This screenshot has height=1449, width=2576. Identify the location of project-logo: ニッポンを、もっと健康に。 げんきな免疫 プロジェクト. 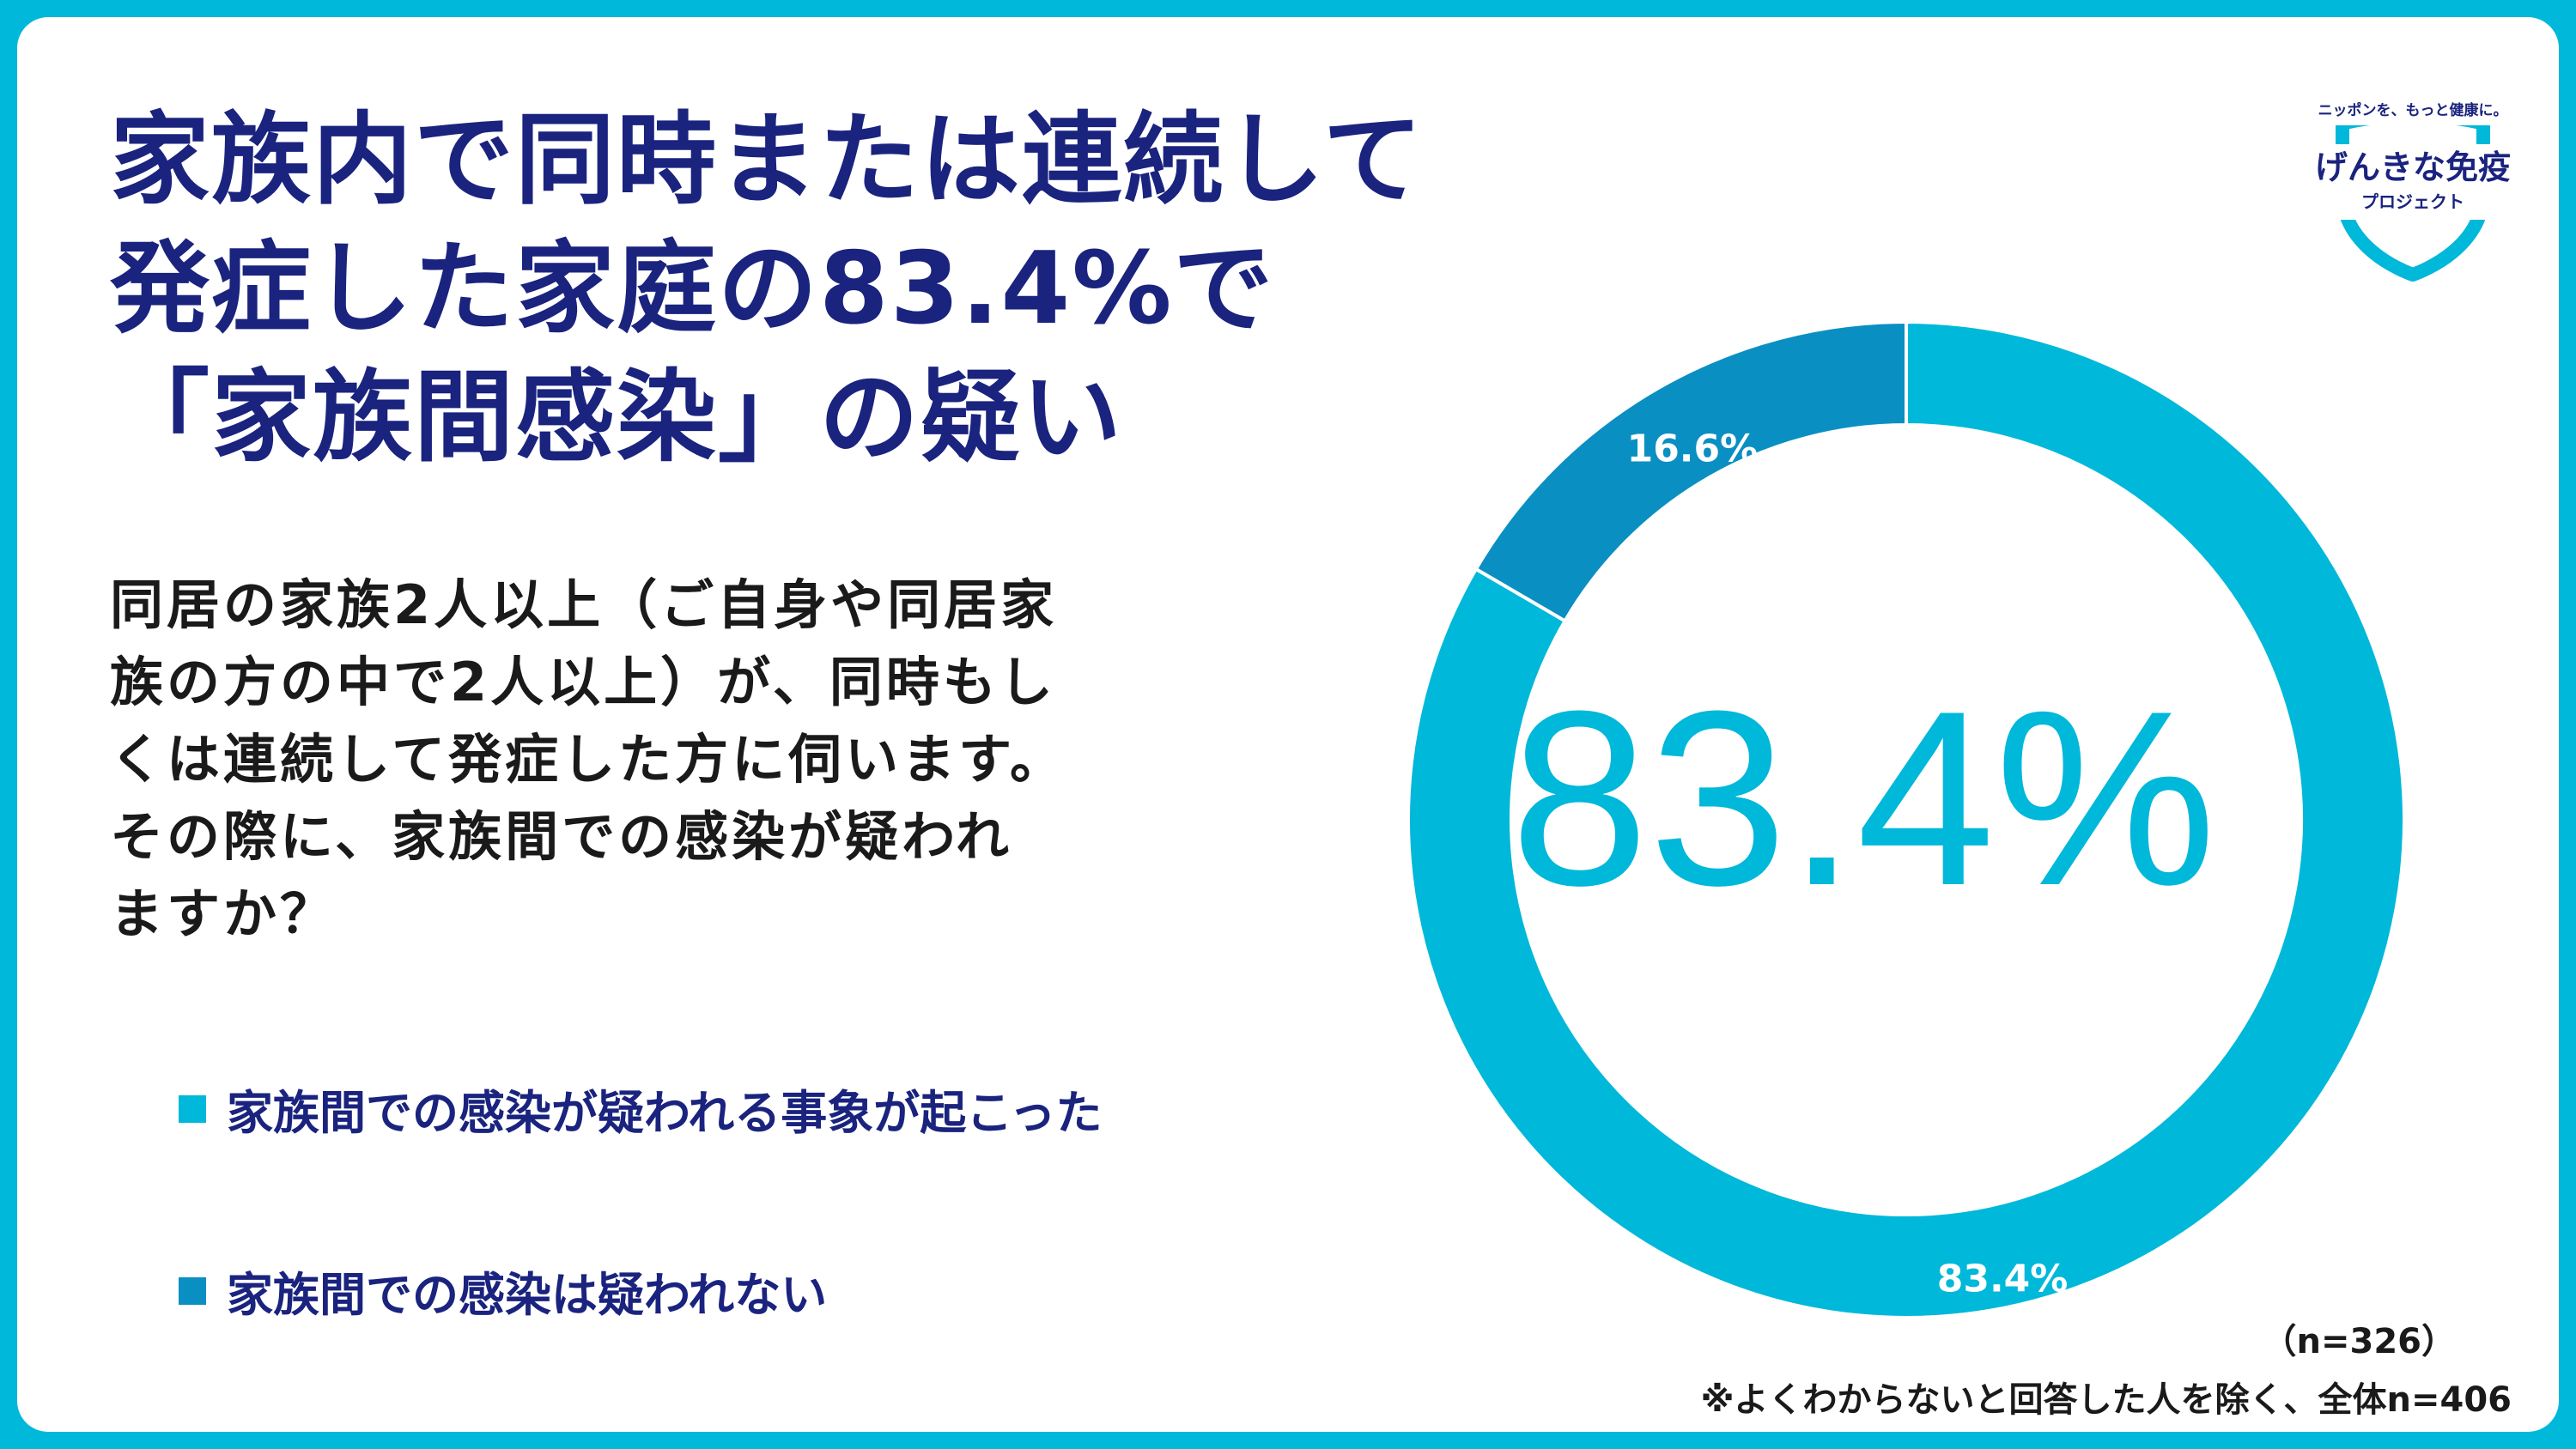
(2413, 186).